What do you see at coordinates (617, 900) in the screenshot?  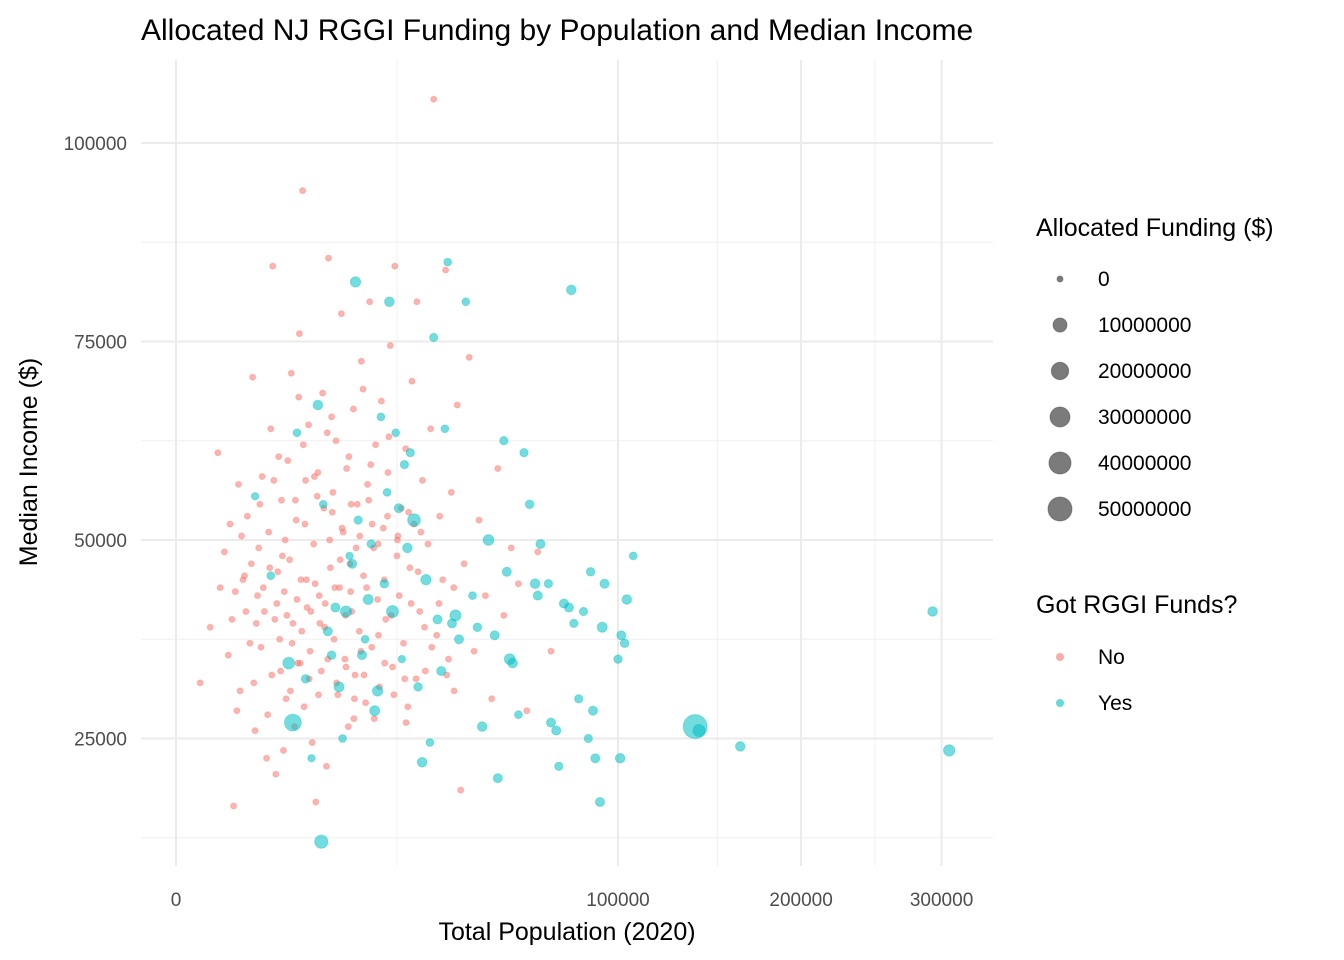 I see `x-tick-label: 100000` at bounding box center [617, 900].